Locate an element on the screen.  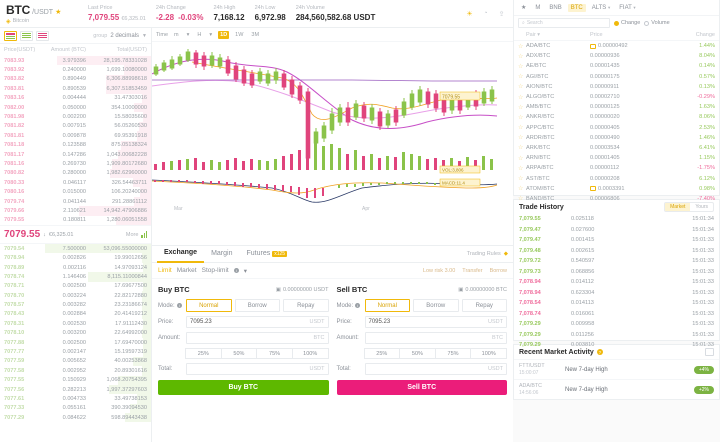
toggle-yours: Yours is located at coordinates (701, 207).